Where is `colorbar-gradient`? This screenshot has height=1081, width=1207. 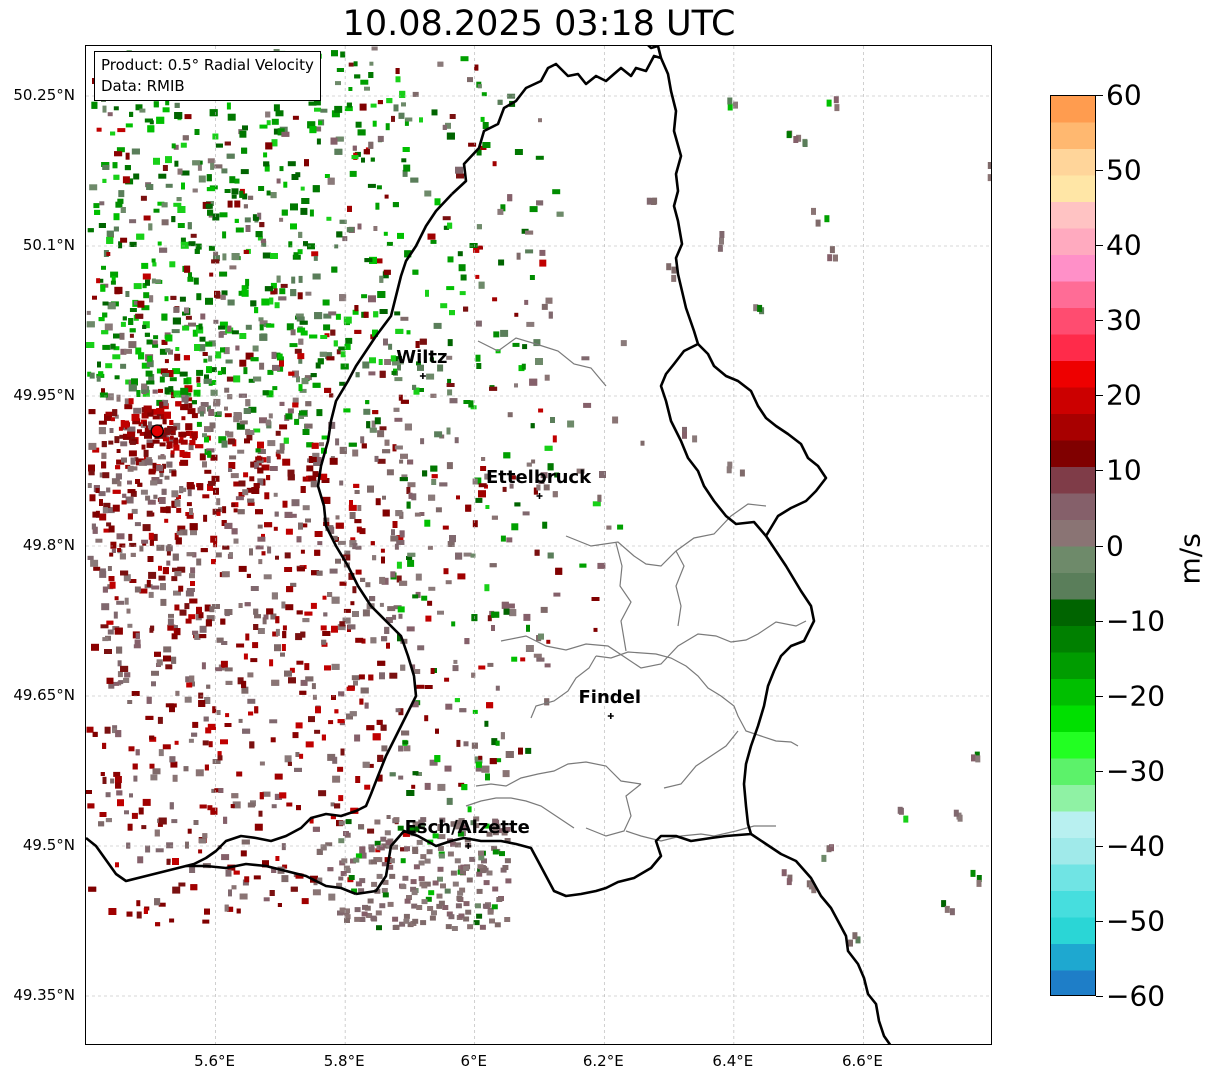
colorbar-gradient is located at coordinates (1073, 545).